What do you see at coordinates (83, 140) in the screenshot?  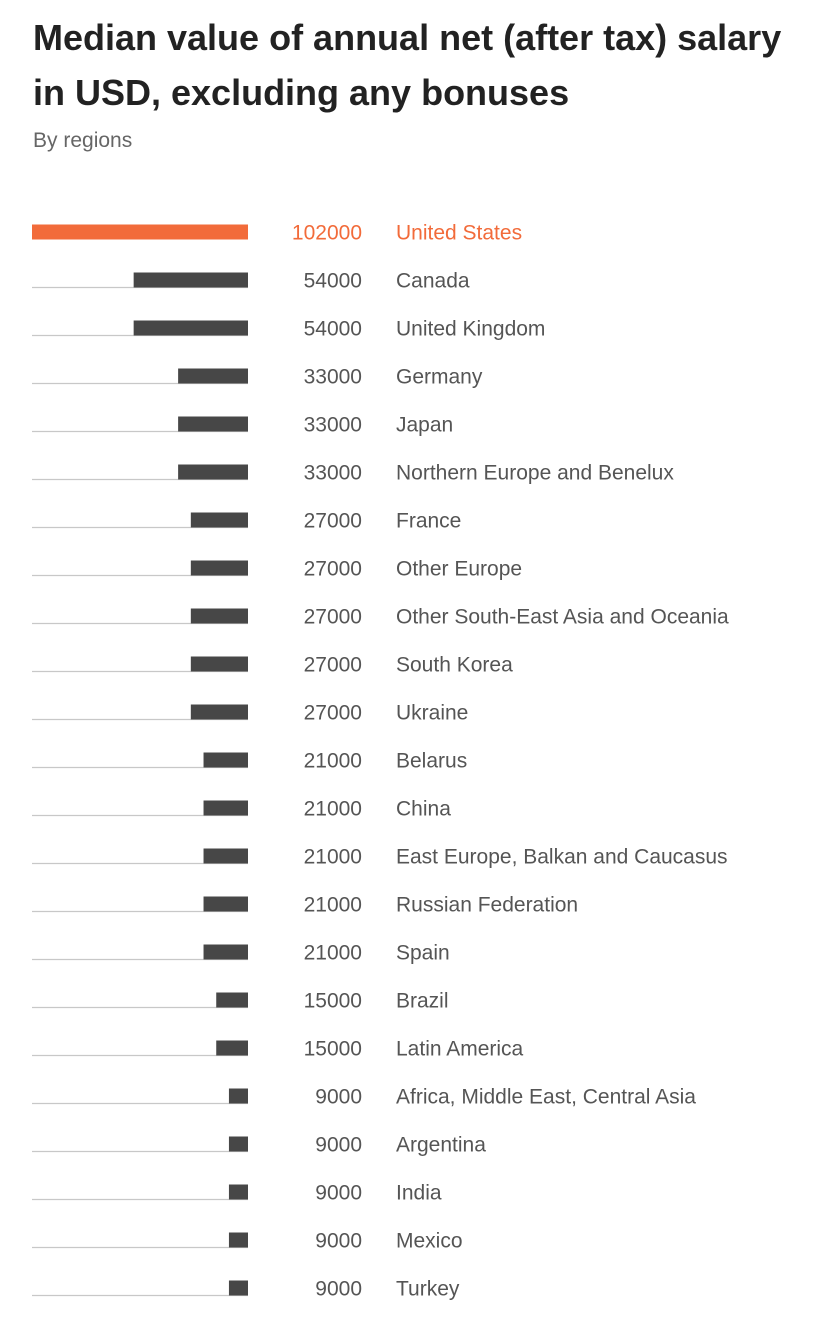 I see `chart-subtitle: By regions` at bounding box center [83, 140].